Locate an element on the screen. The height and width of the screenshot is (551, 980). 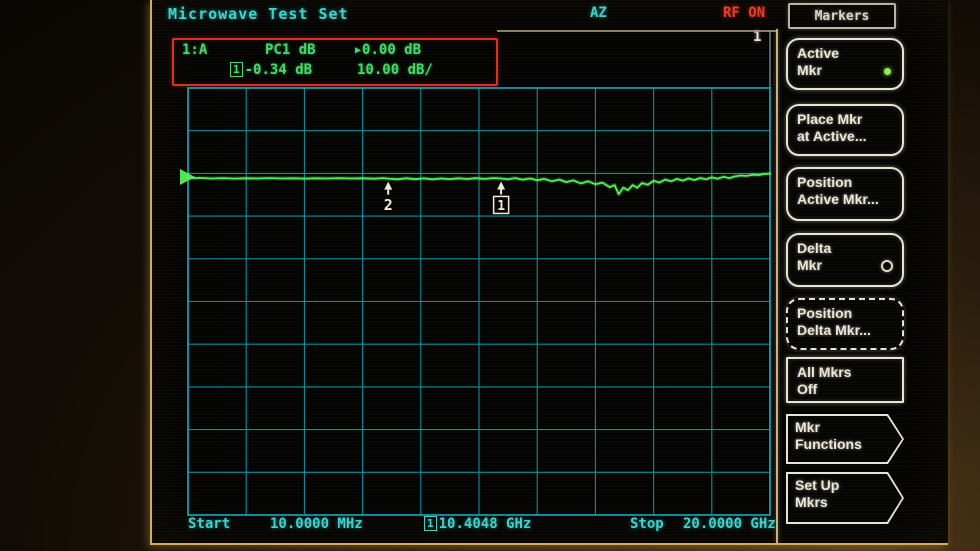
marker-amplitude-value: -0.34 dB is located at coordinates (278, 70).